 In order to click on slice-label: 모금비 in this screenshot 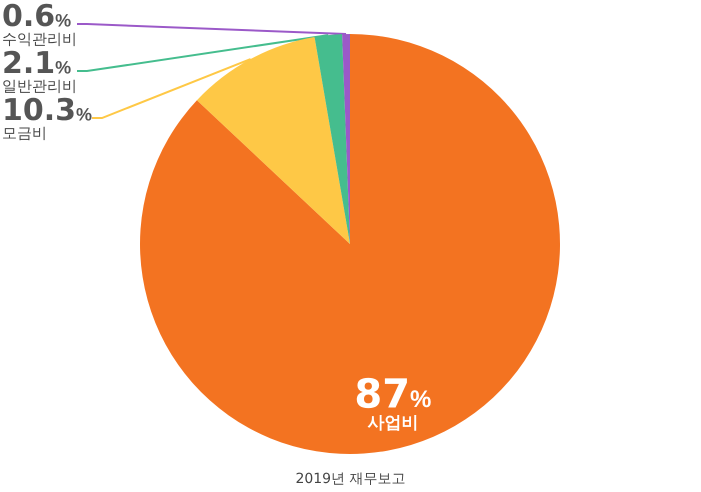, I will do `click(24, 133)`.